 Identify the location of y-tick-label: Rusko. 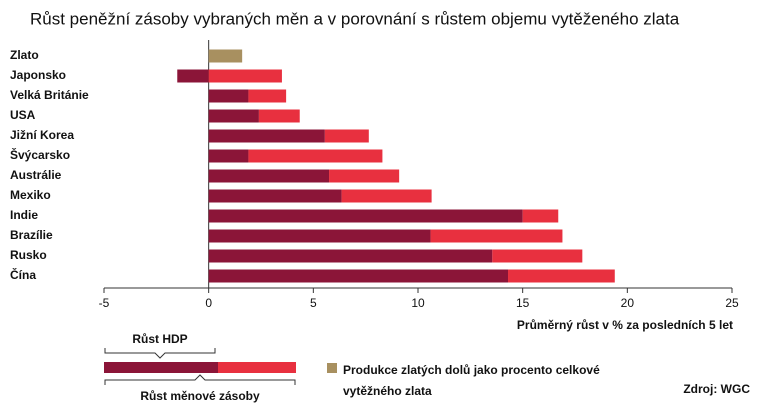
(28, 255).